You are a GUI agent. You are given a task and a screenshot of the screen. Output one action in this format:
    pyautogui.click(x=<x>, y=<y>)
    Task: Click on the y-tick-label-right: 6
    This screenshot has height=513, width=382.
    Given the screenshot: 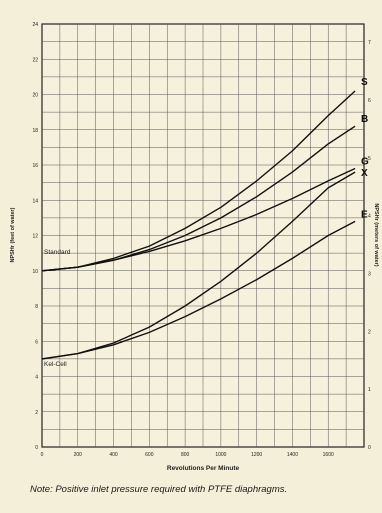 What is the action you would take?
    pyautogui.click(x=369, y=101)
    